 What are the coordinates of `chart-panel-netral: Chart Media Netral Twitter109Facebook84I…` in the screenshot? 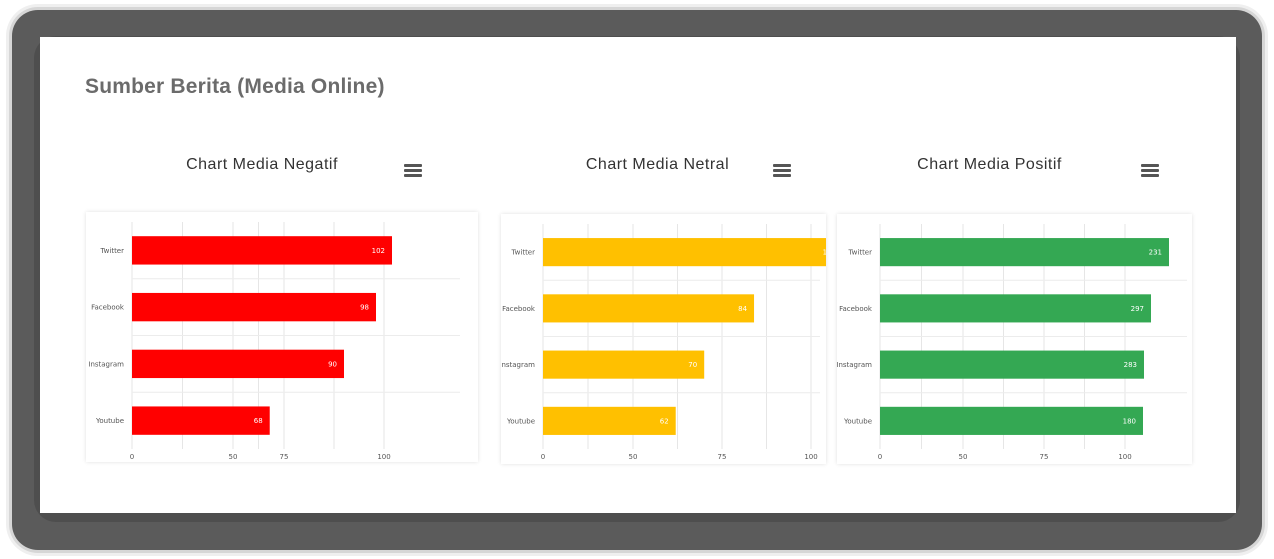 It's located at (663, 308).